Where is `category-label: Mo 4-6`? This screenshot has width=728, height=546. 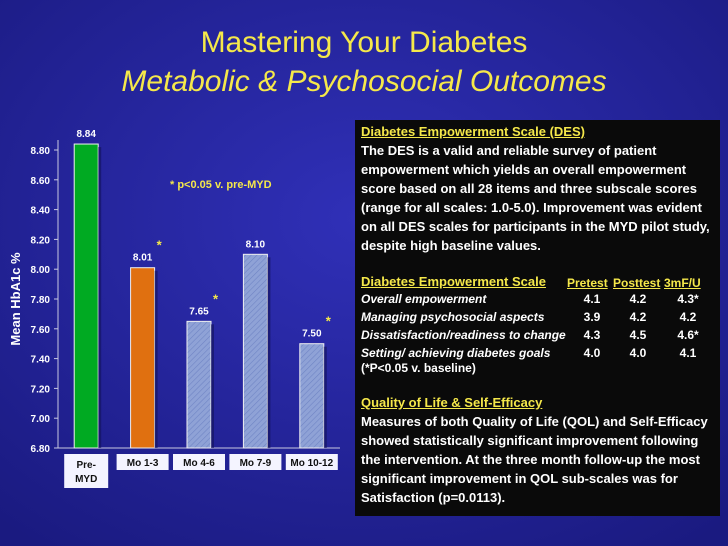
category-label: Mo 4-6 is located at coordinates (199, 463).